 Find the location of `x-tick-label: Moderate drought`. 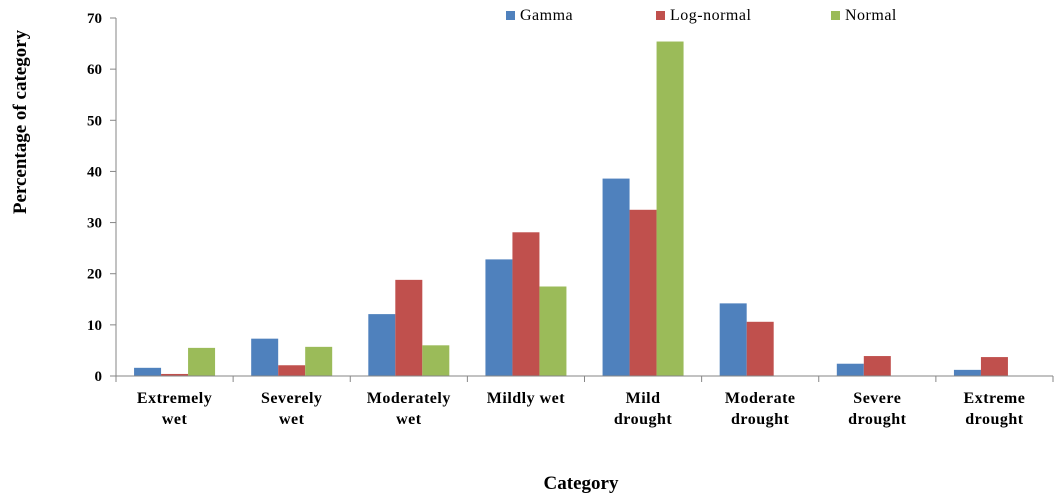

x-tick-label: Moderate drought is located at coordinates (760, 409).